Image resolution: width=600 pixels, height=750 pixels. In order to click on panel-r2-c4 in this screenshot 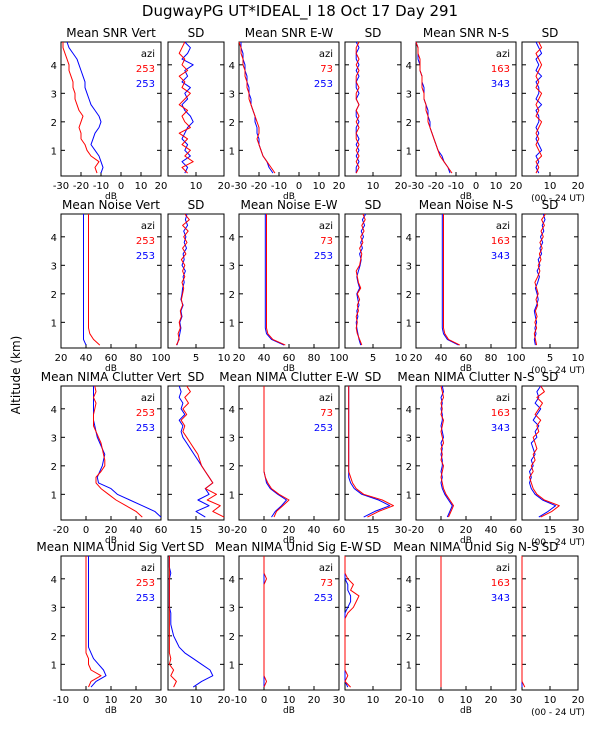, I will do `click(466, 453)`.